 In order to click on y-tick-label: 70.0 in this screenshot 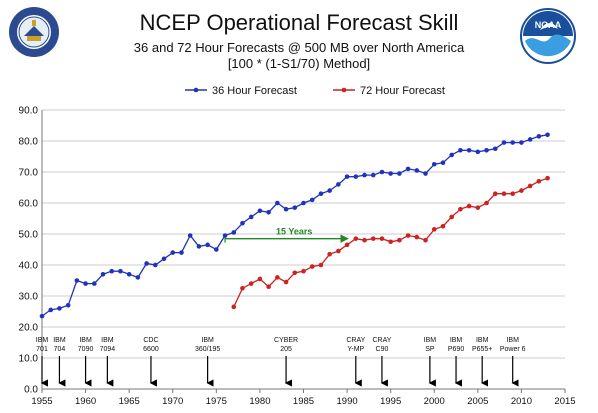, I will do `click(29, 173)`.